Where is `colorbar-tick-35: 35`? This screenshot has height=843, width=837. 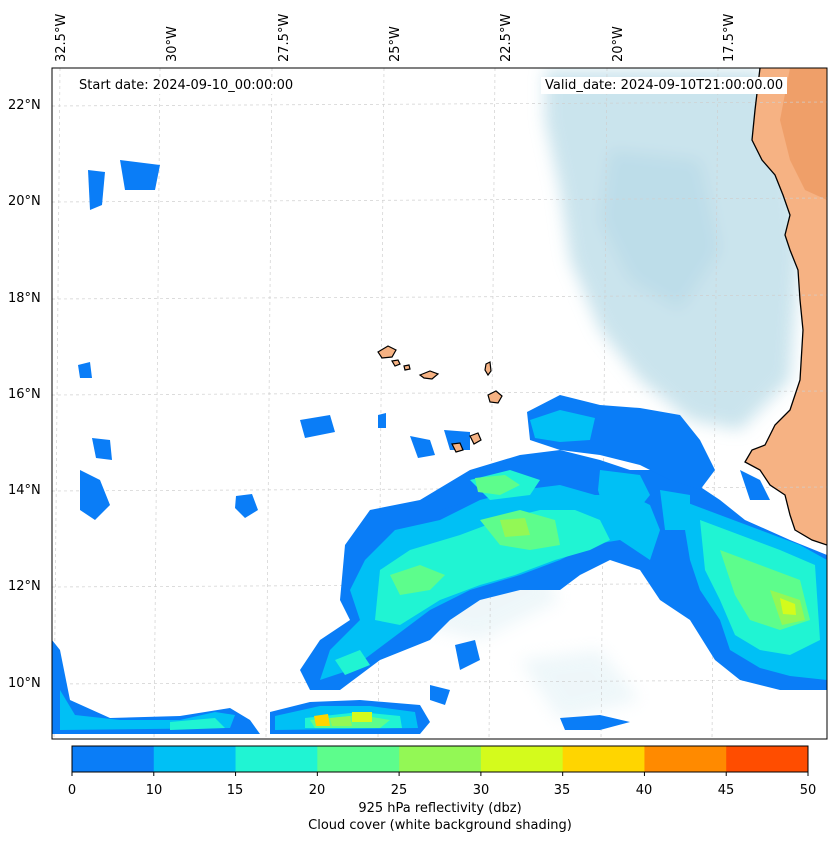
colorbar-tick-35: 35 is located at coordinates (562, 790).